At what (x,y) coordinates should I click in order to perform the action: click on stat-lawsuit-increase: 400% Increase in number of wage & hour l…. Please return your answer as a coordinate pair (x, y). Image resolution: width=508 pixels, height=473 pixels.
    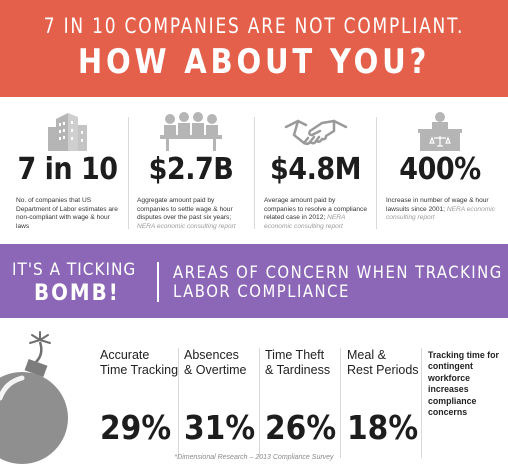
    Looking at the image, I should click on (440, 170).